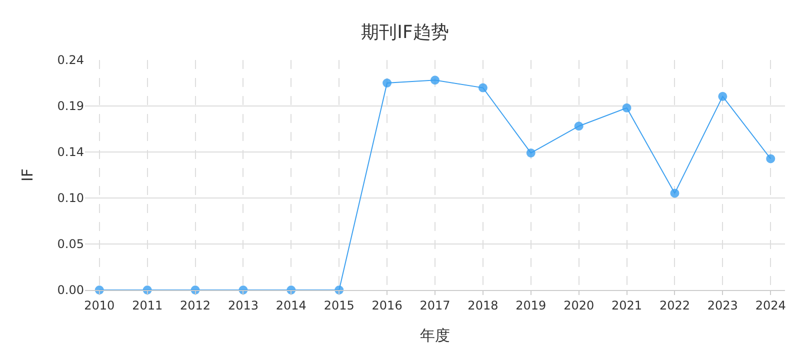 The width and height of the screenshot is (810, 360). What do you see at coordinates (674, 305) in the screenshot?
I see `x-tick-label: 2022` at bounding box center [674, 305].